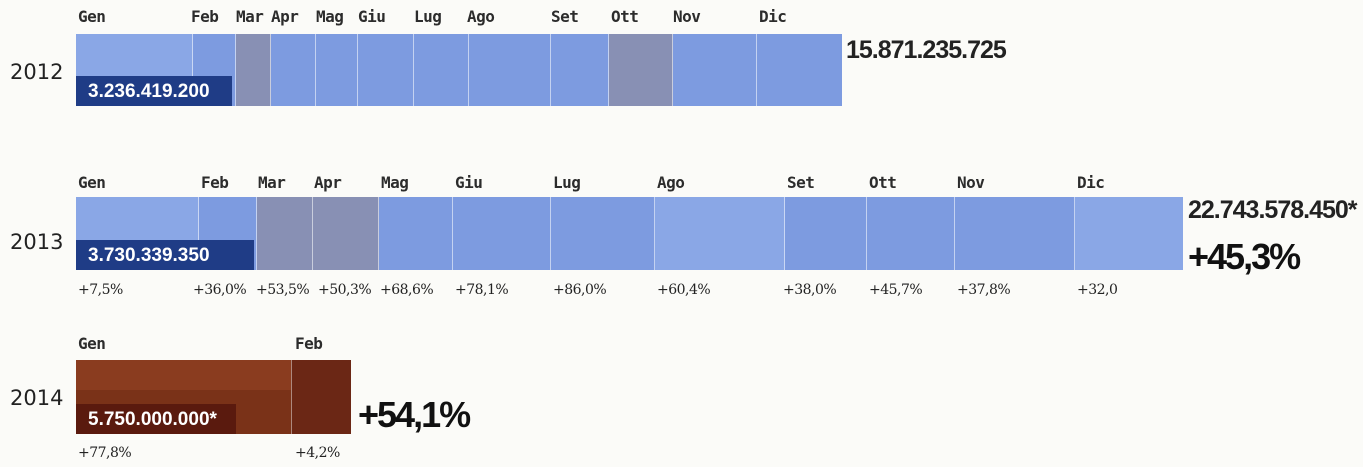  I want to click on total-2013: 22.743.578.450*, so click(1273, 210).